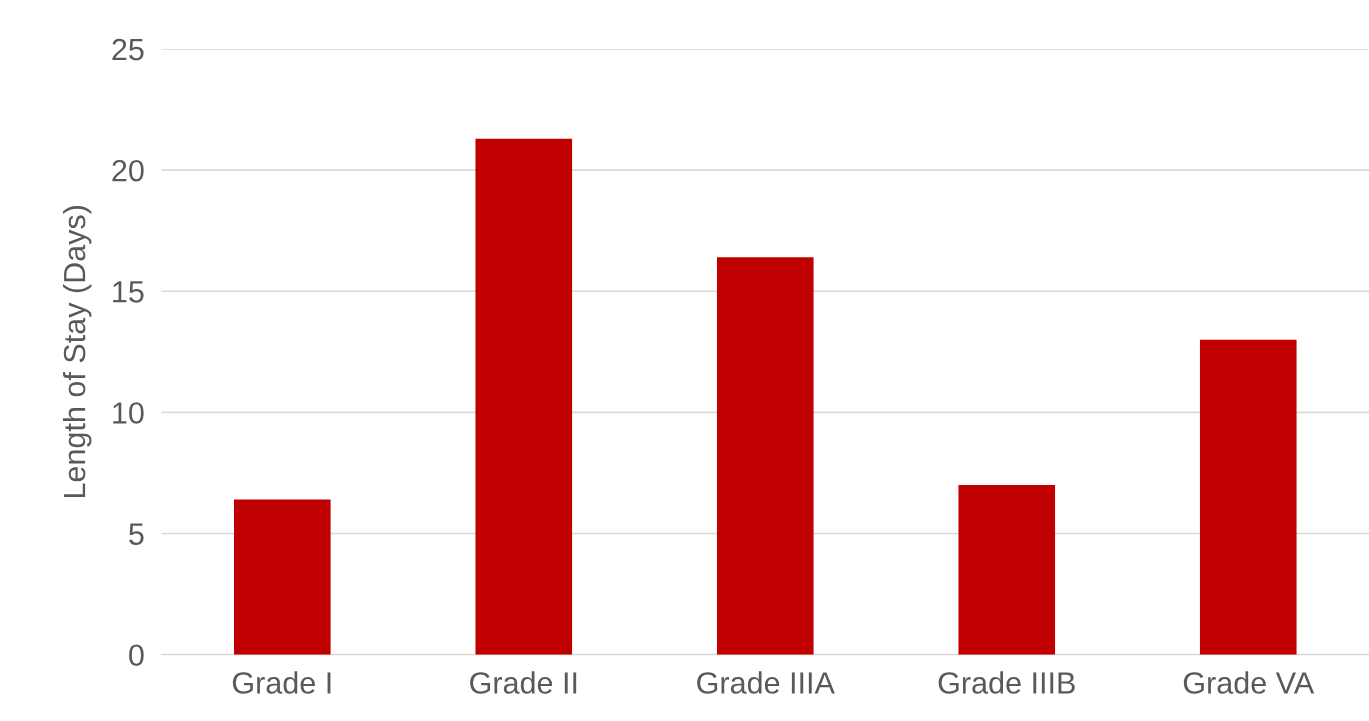 The width and height of the screenshot is (1369, 721). What do you see at coordinates (128, 49) in the screenshot?
I see `y-tick-label: 25` at bounding box center [128, 49].